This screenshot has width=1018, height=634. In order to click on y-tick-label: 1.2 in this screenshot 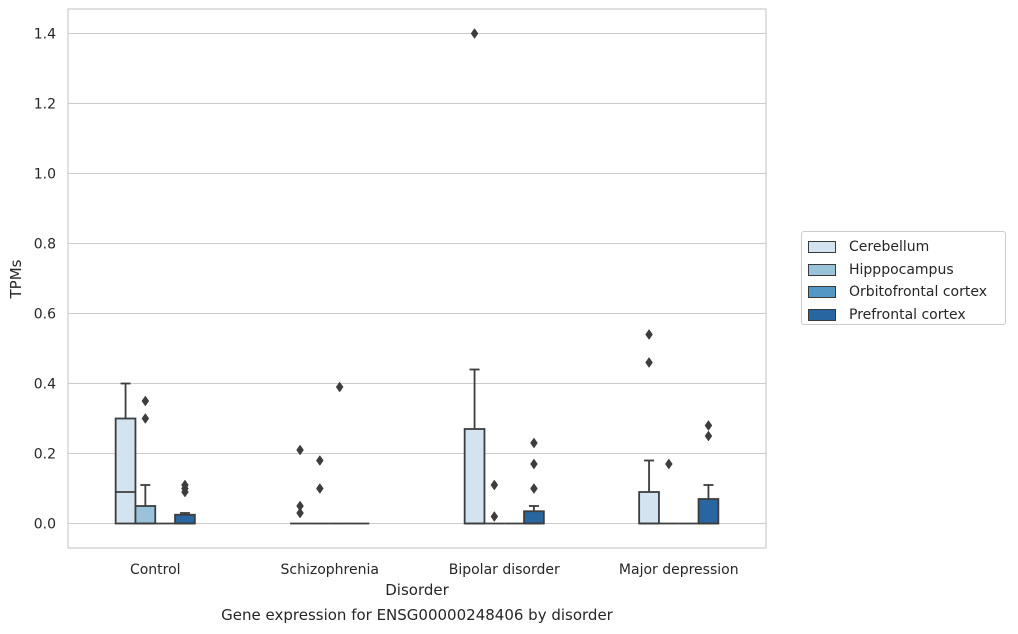, I will do `click(45, 105)`.